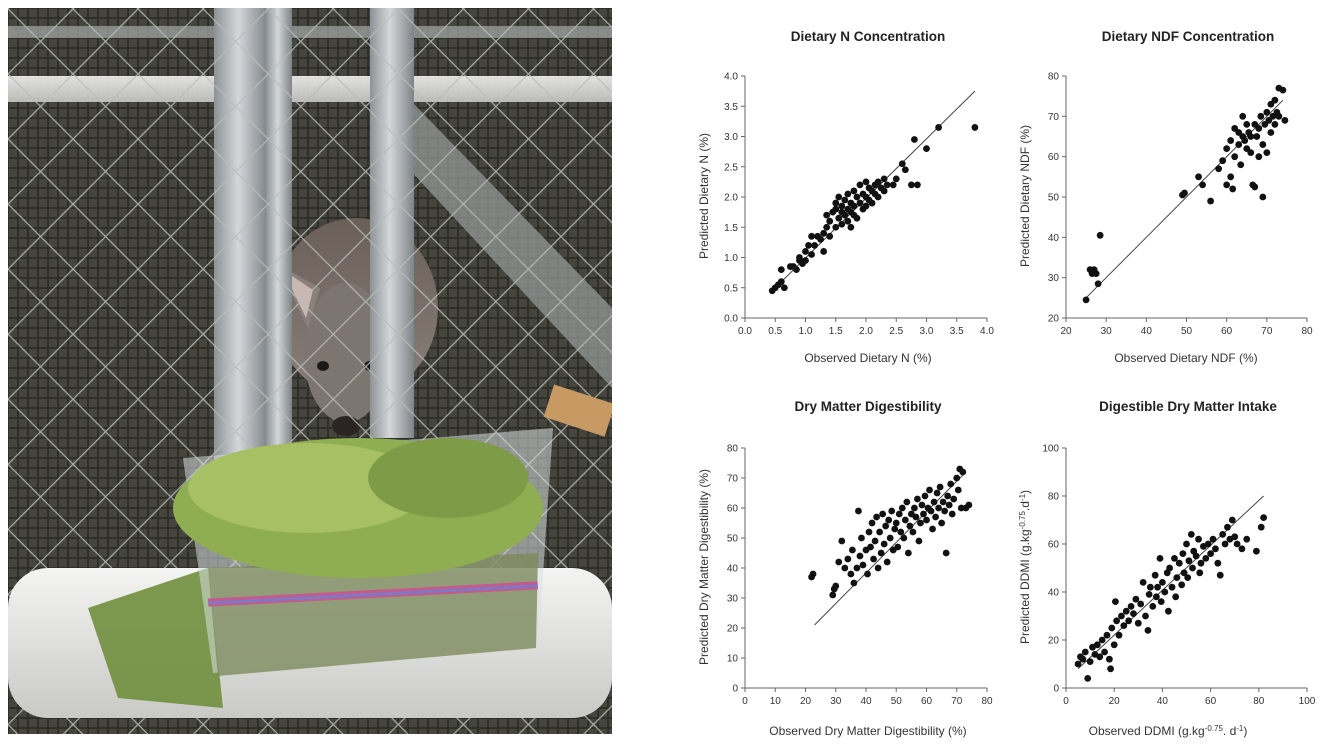 The width and height of the screenshot is (1318, 747). What do you see at coordinates (1054, 238) in the screenshot?
I see `y-tick-label: 40` at bounding box center [1054, 238].